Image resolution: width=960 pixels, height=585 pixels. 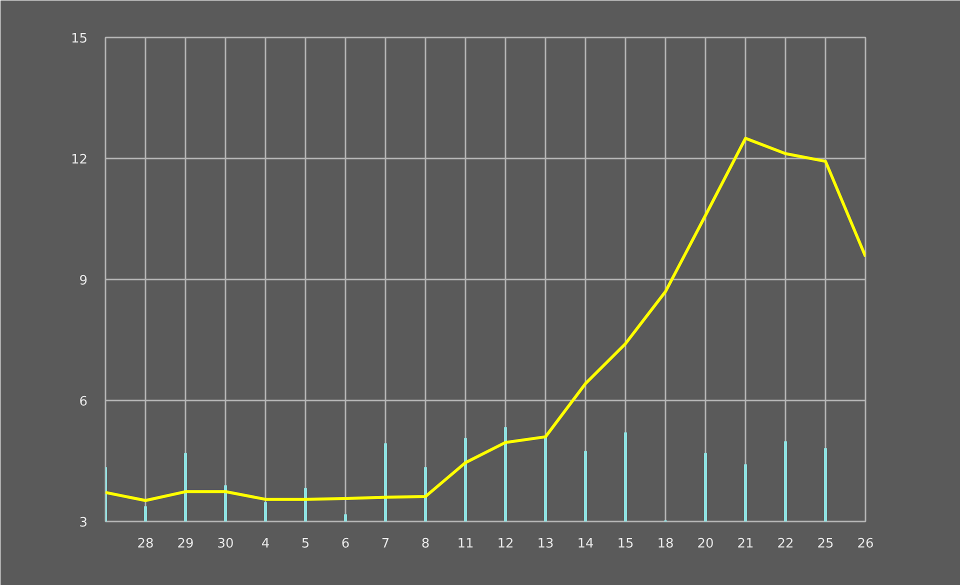 I want to click on x-tick-label: 26, so click(x=865, y=544).